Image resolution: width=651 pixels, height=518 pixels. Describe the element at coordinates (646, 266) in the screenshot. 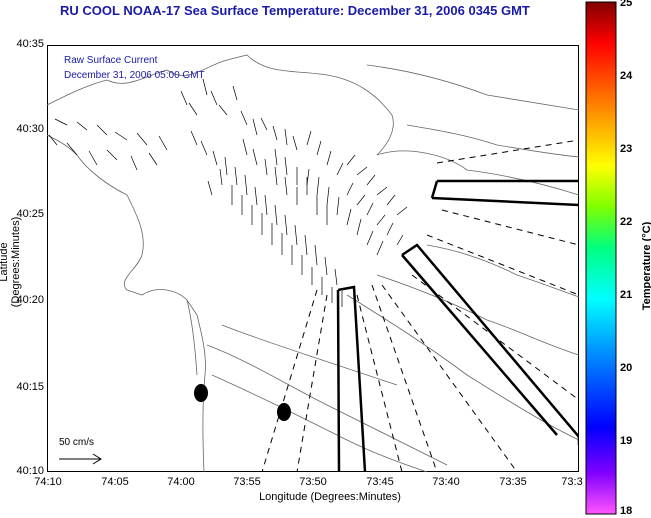

I see `colorbar-label: Temperature (°C)` at that location.